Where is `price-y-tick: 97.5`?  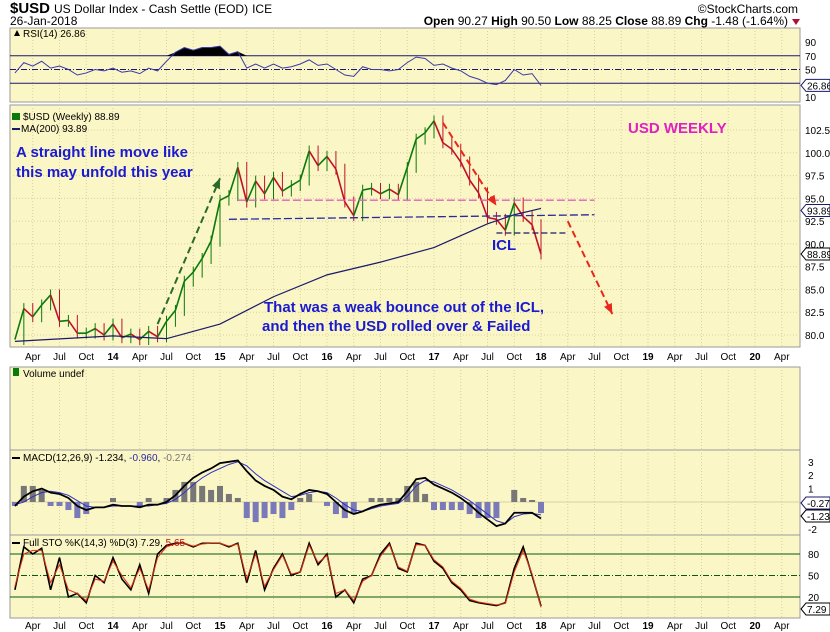 price-y-tick: 97.5 is located at coordinates (815, 177).